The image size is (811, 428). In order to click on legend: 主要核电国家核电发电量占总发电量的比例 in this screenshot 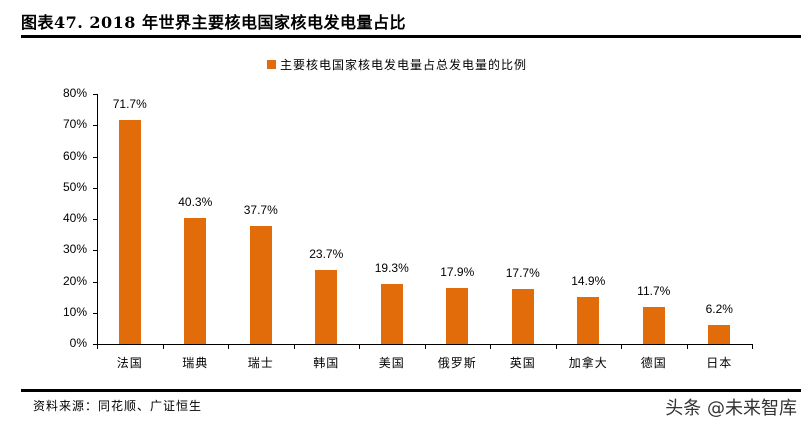, I will do `click(397, 64)`.